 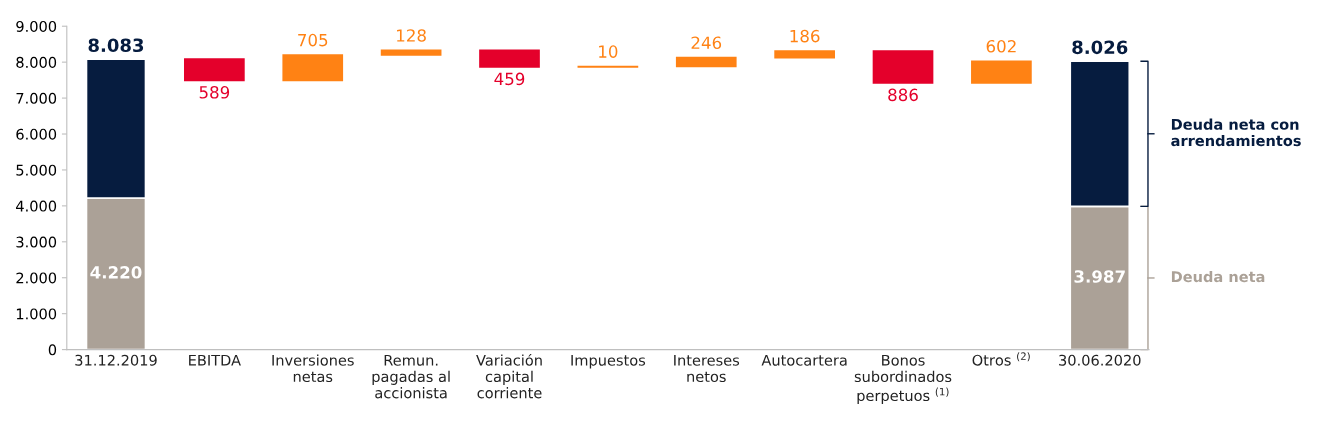 I want to click on y-tick-label: 4.000, so click(x=36, y=206).